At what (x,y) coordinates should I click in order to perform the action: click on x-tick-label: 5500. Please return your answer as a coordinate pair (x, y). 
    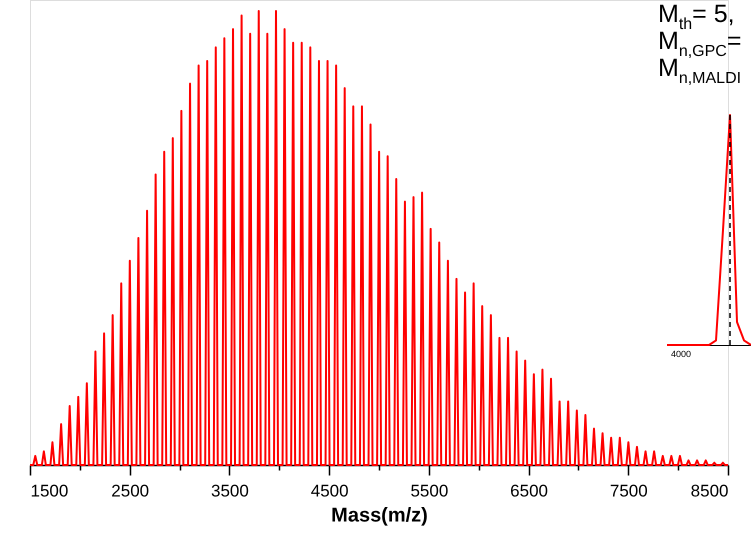
    Looking at the image, I should click on (429, 491).